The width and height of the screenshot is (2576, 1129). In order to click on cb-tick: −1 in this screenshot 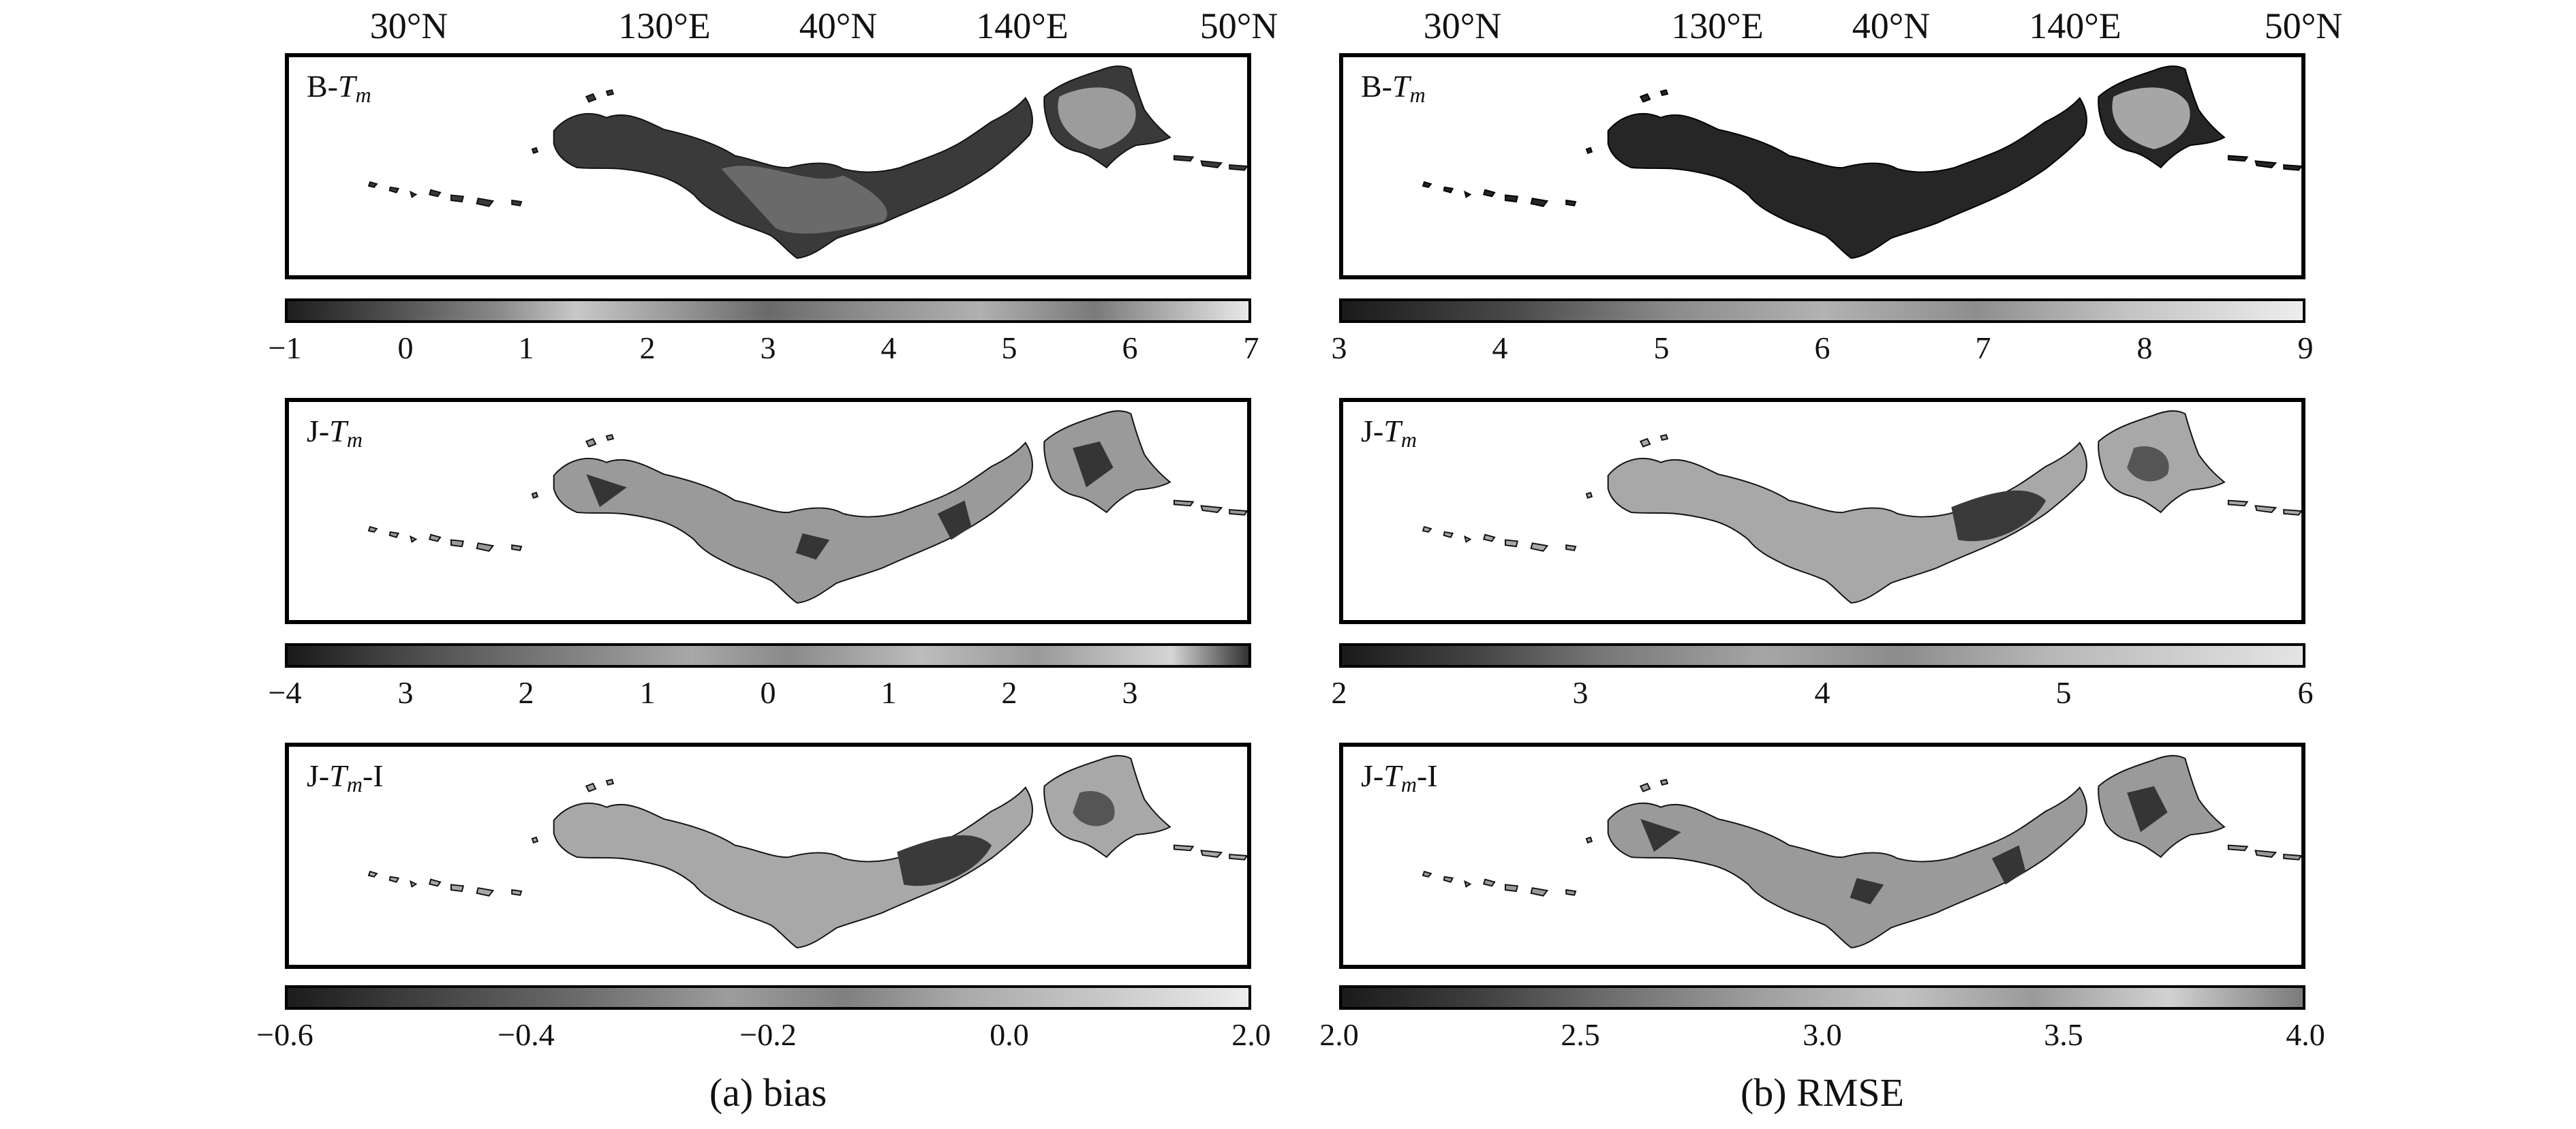, I will do `click(285, 347)`.